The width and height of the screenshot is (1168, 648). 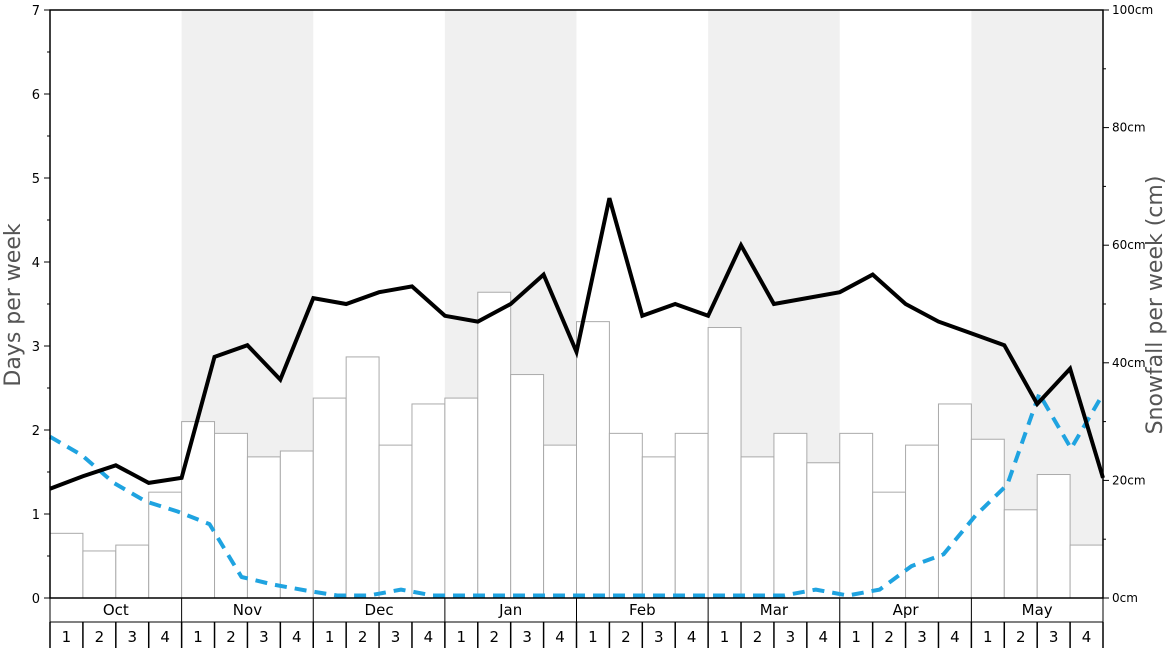 What do you see at coordinates (13, 304) in the screenshot?
I see `left-axis-title: Days per week` at bounding box center [13, 304].